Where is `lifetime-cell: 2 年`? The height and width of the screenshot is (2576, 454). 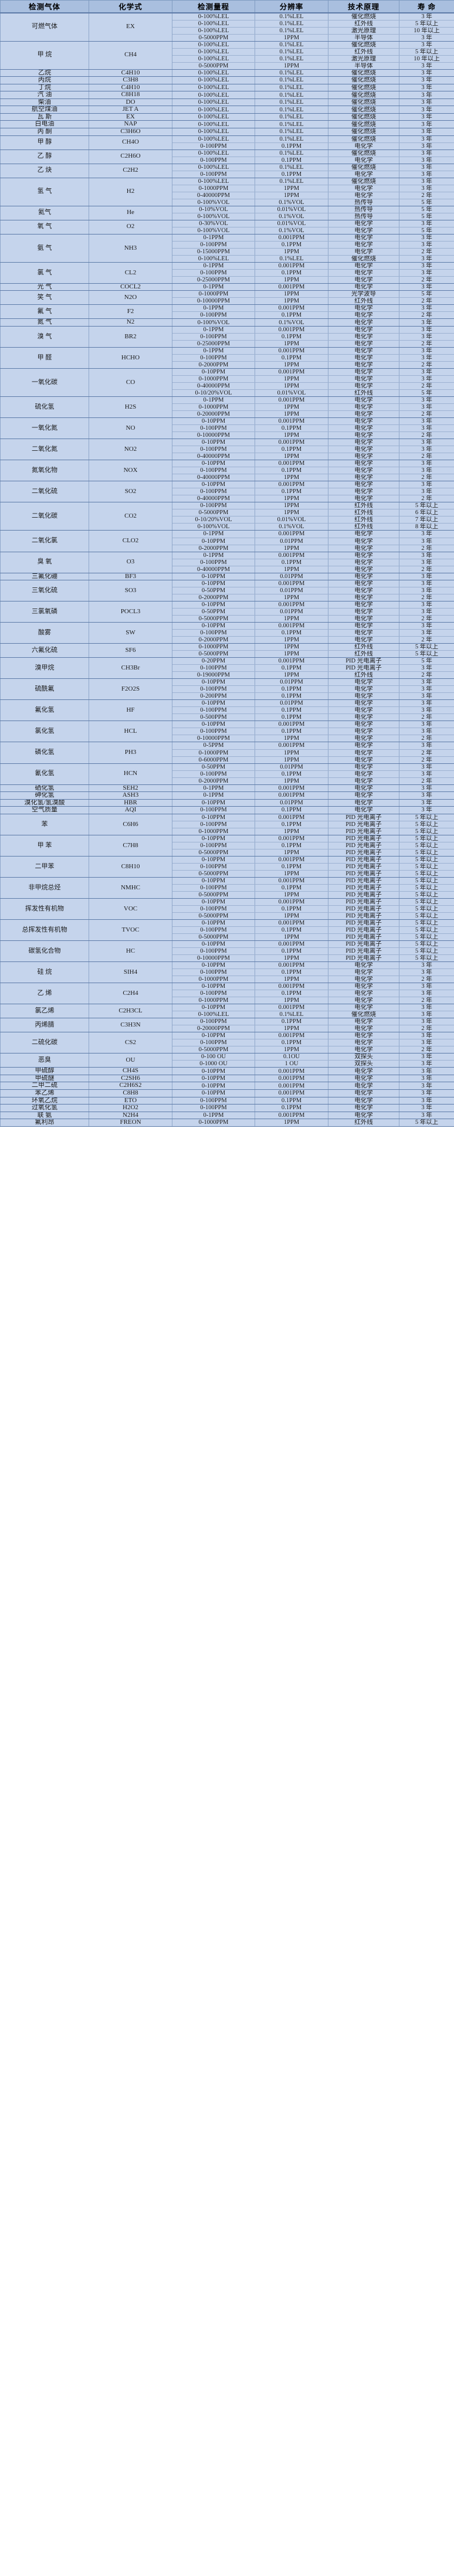 lifetime-cell: 2 年 is located at coordinates (426, 781).